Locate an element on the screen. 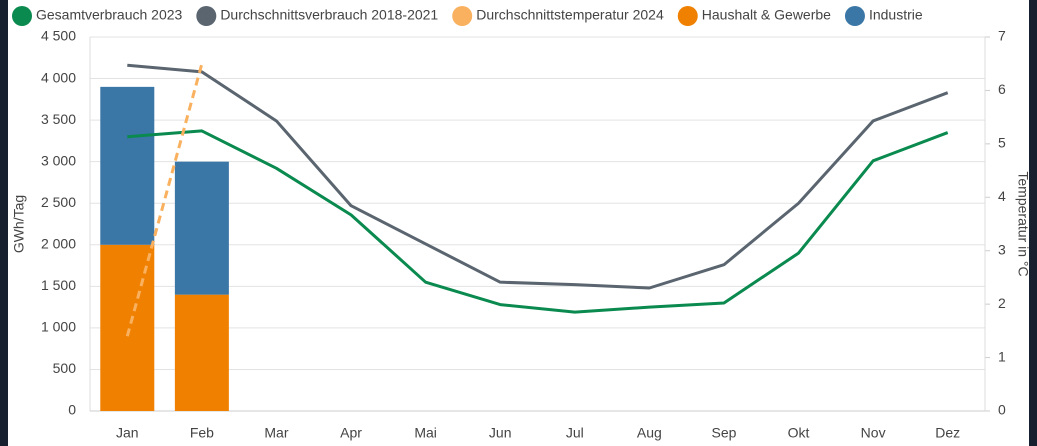  y2-axis-label: Temperatur in °C is located at coordinates (1023, 223).